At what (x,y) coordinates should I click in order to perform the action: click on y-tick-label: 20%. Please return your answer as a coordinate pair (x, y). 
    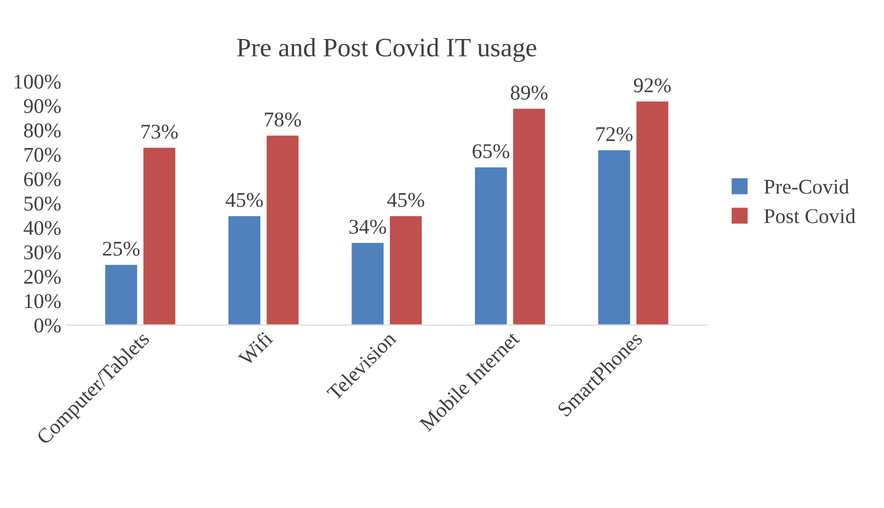
    Looking at the image, I should click on (42, 277).